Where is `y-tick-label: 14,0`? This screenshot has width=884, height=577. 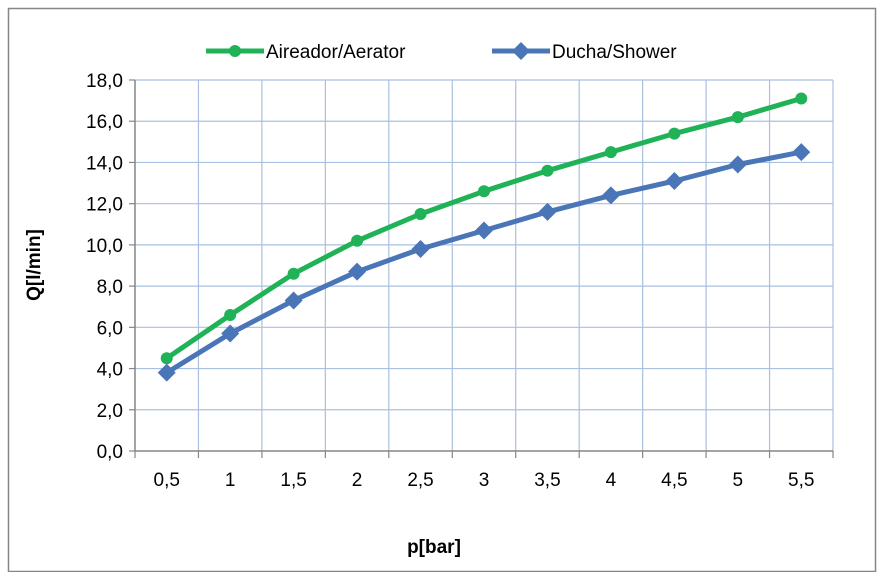 y-tick-label: 14,0 is located at coordinates (104, 163).